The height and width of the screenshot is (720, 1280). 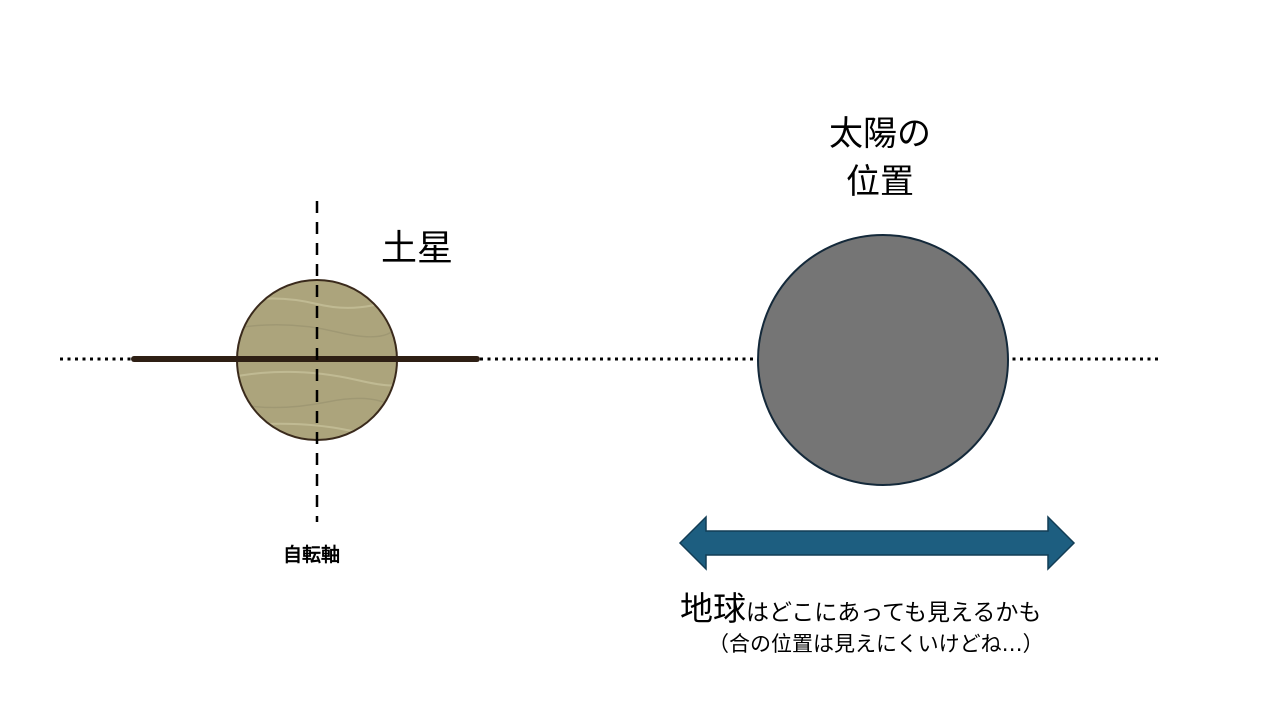 I want to click on earth-caption: 地球はどこにあっても見えるかも, so click(x=860, y=609).